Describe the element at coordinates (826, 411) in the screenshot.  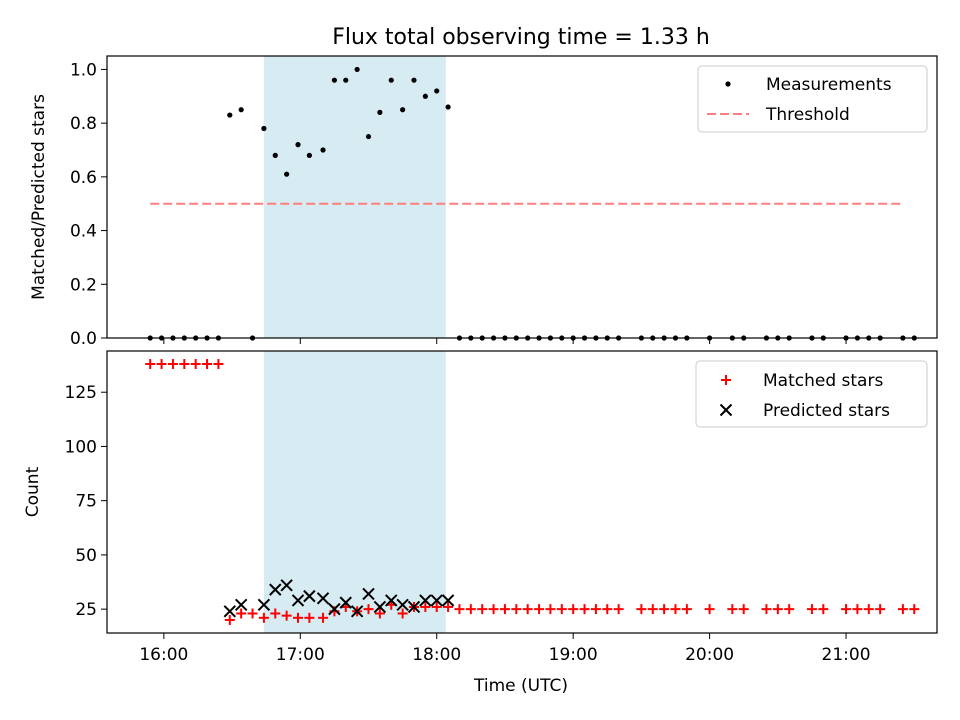
I see `legend-label-predicted: Predicted stars` at that location.